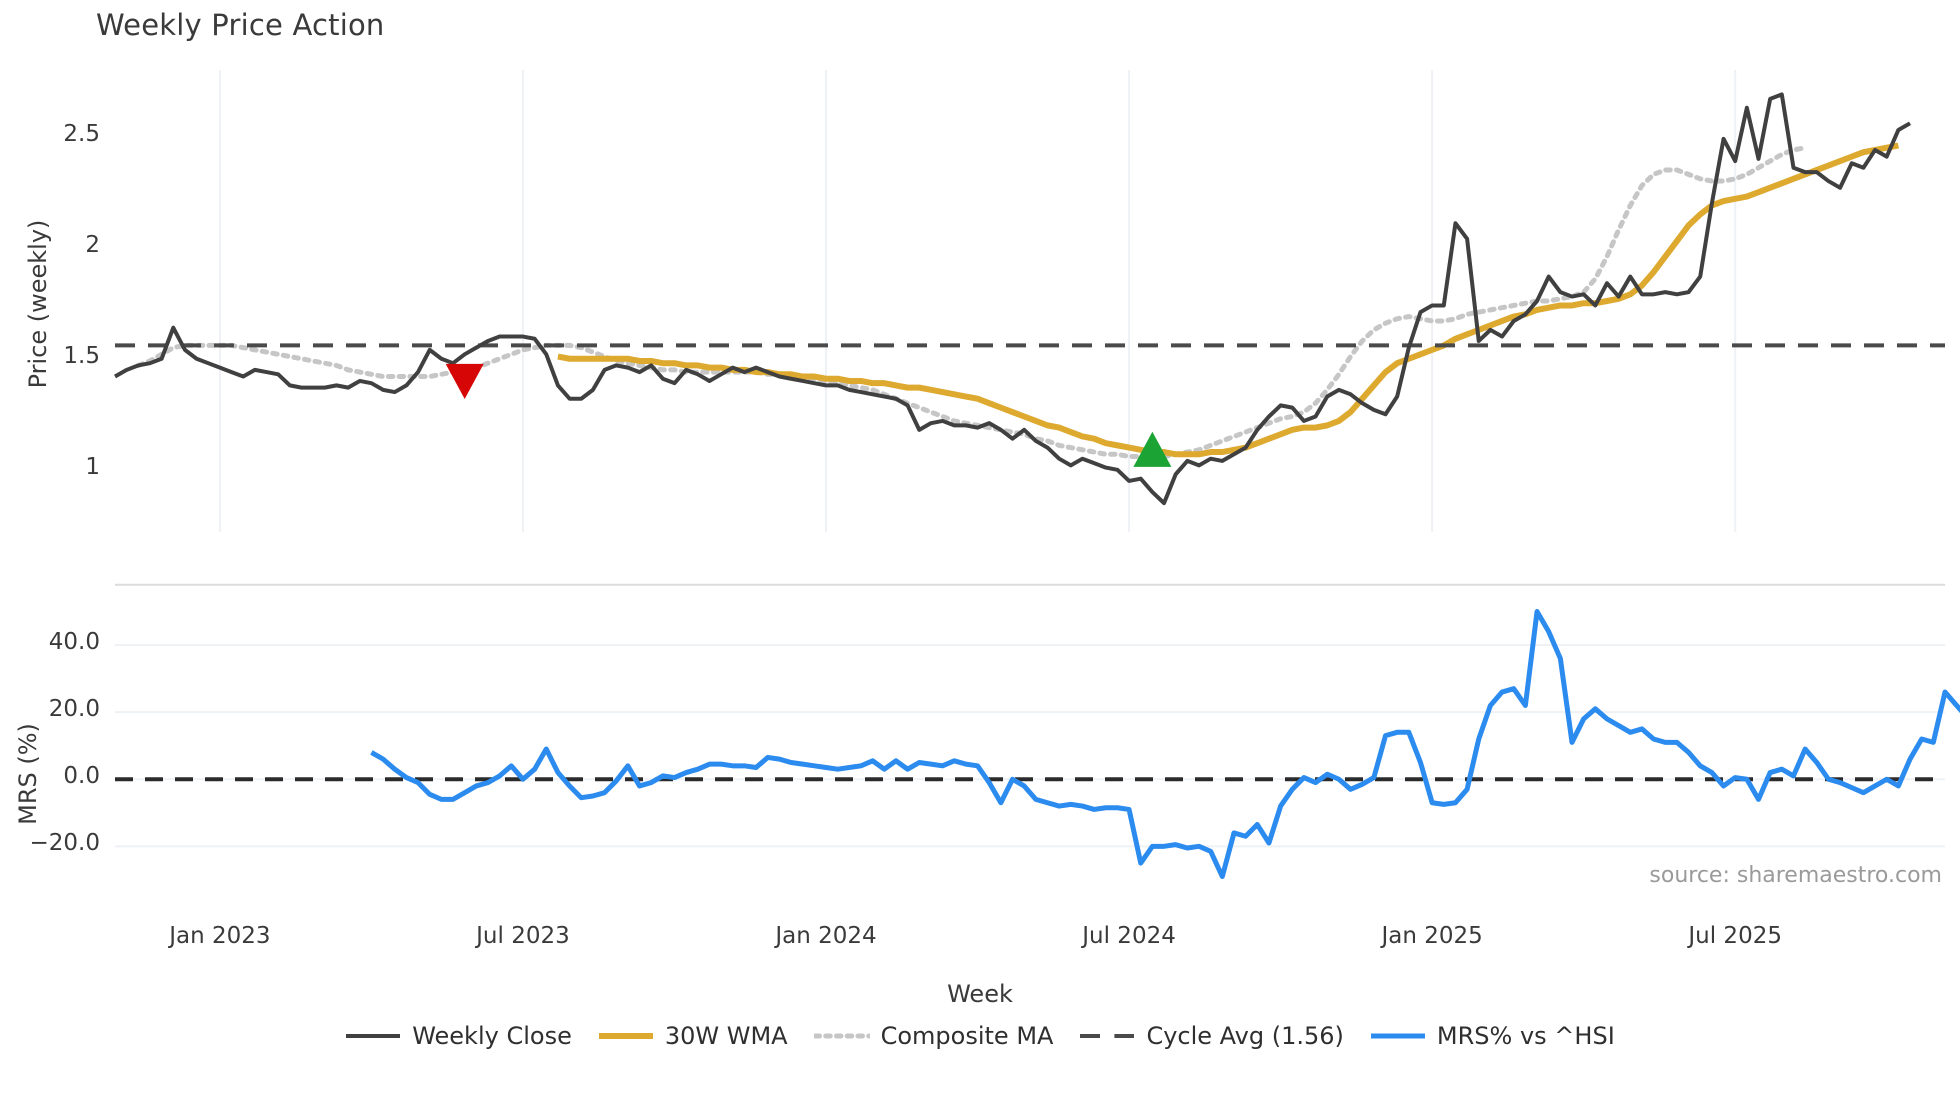  What do you see at coordinates (92, 466) in the screenshot?
I see `price-ytick-0: 1` at bounding box center [92, 466].